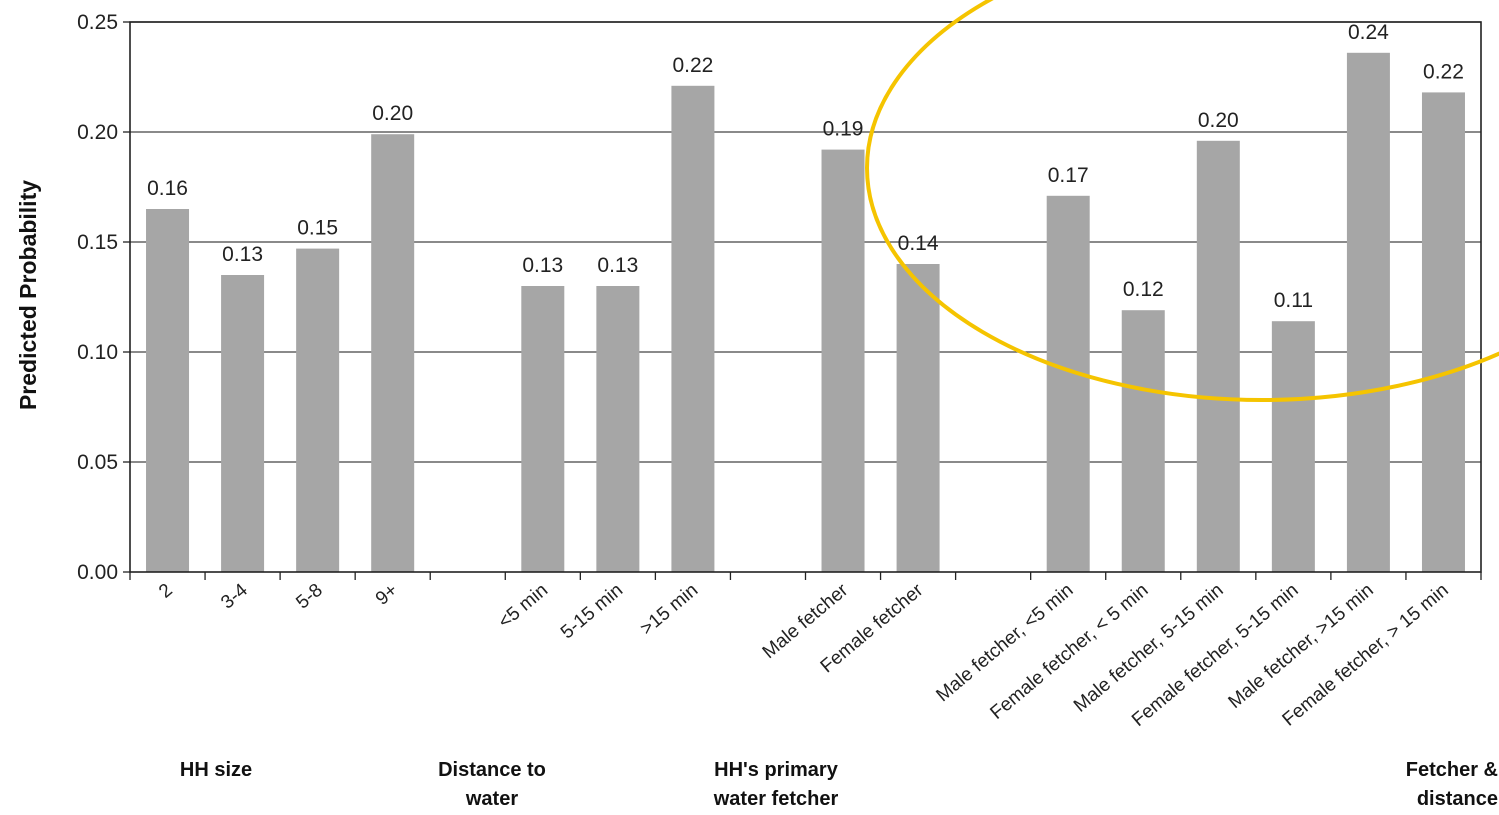 This screenshot has width=1499, height=815. What do you see at coordinates (1068, 175) in the screenshot?
I see `value-label: 0.17` at bounding box center [1068, 175].